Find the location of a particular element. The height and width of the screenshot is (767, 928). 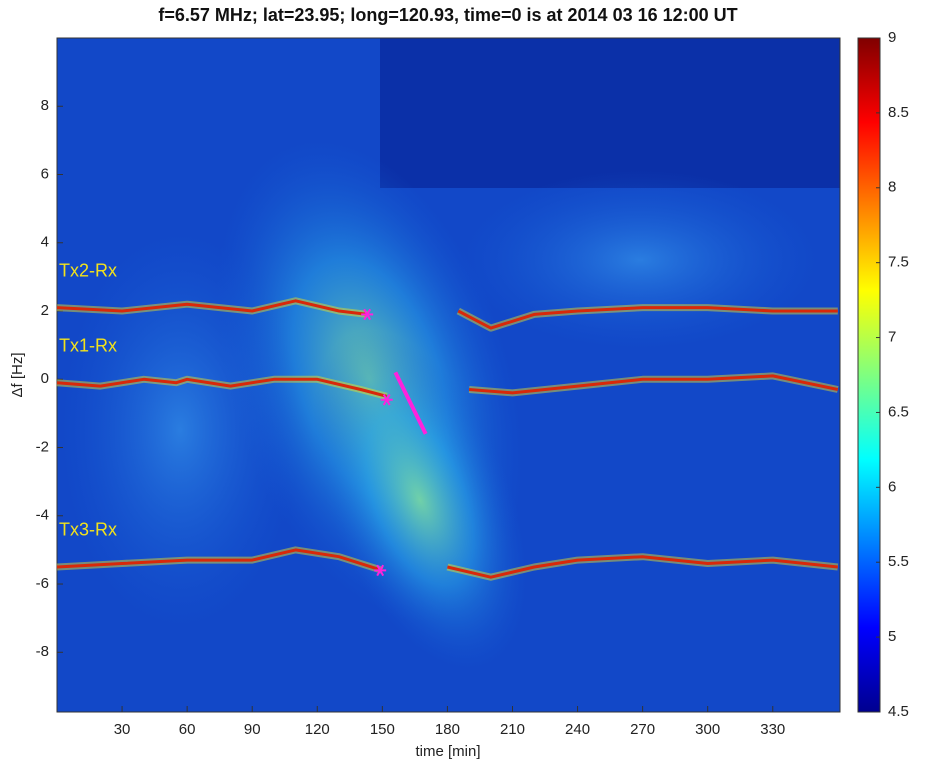

y-tick-label: 6 is located at coordinates (45, 173).